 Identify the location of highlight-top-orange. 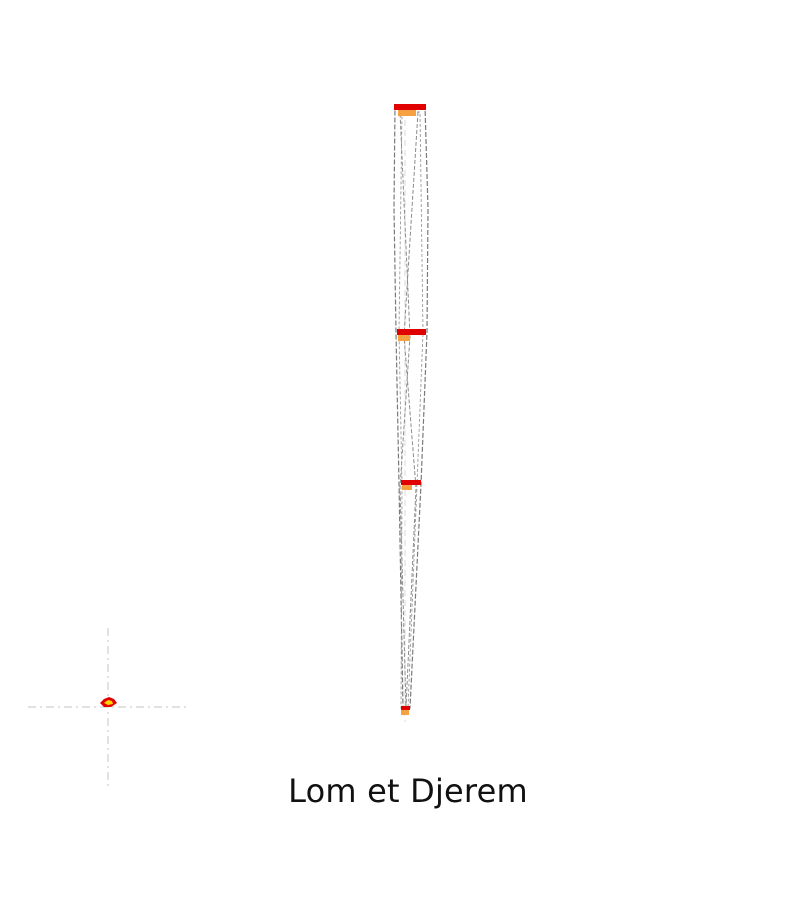
(407, 113).